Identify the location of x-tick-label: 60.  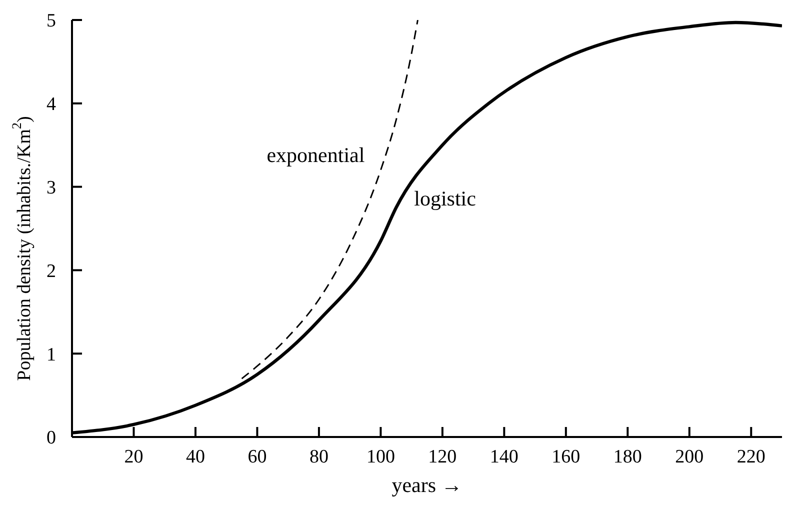
(257, 457).